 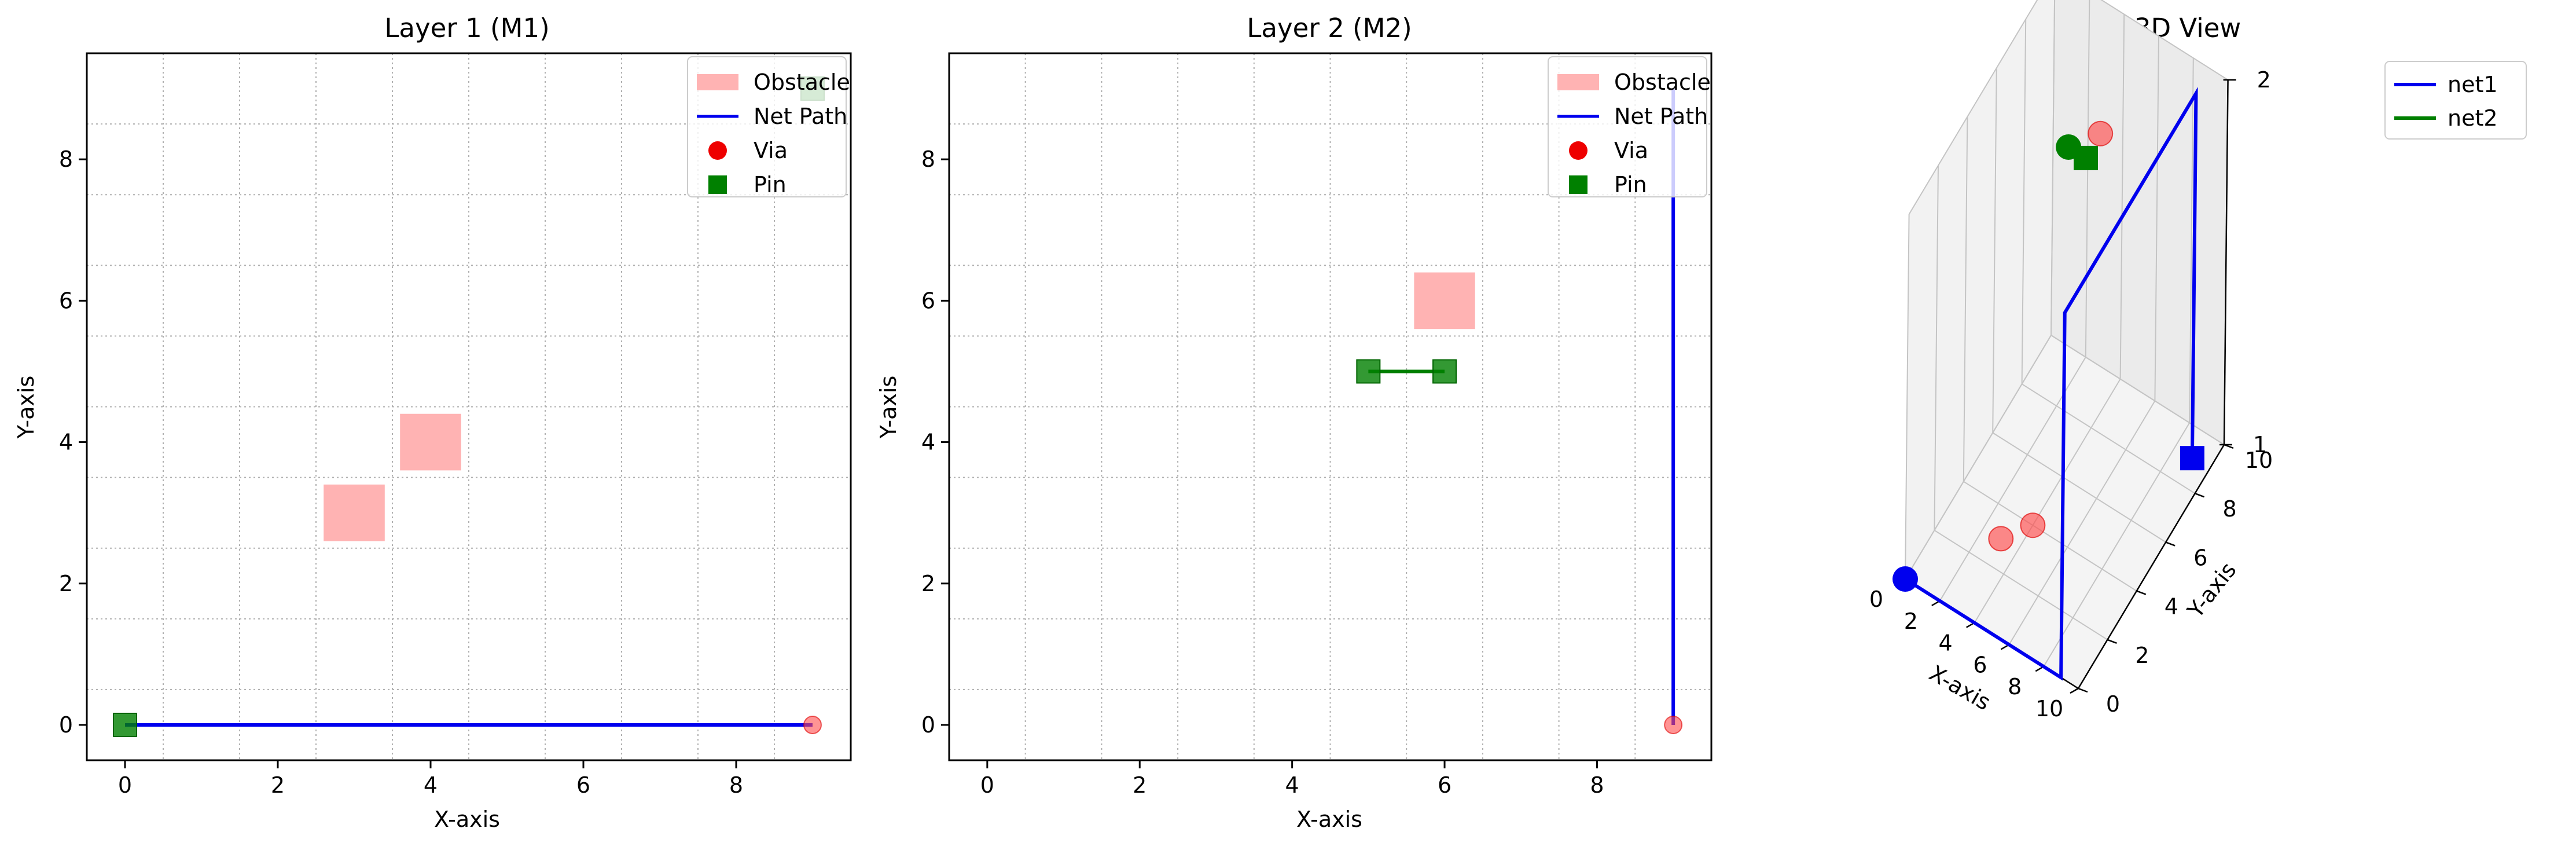 I want to click on layer1-legend-box, so click(x=767, y=126).